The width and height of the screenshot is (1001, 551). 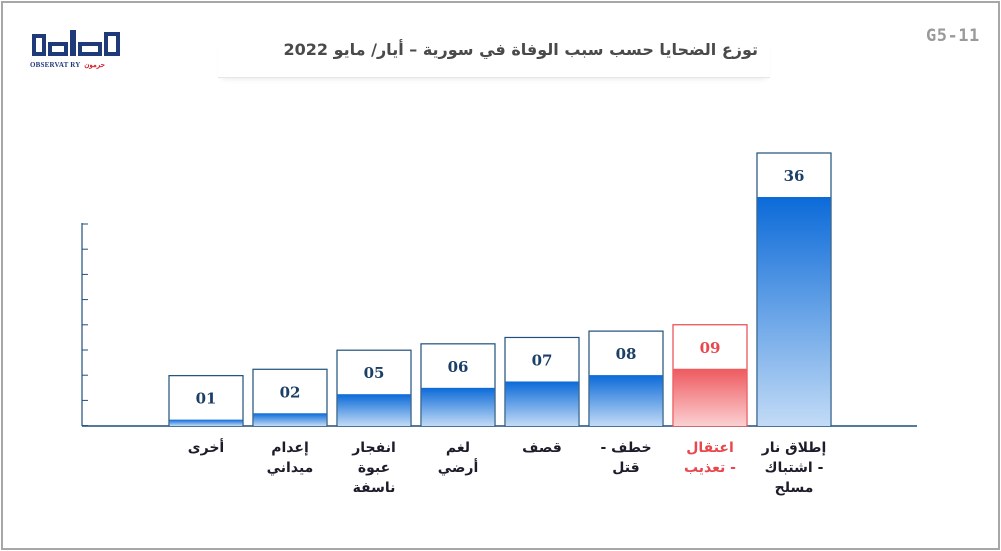 What do you see at coordinates (794, 468) in the screenshot?
I see `category-label: - اشتباك` at bounding box center [794, 468].